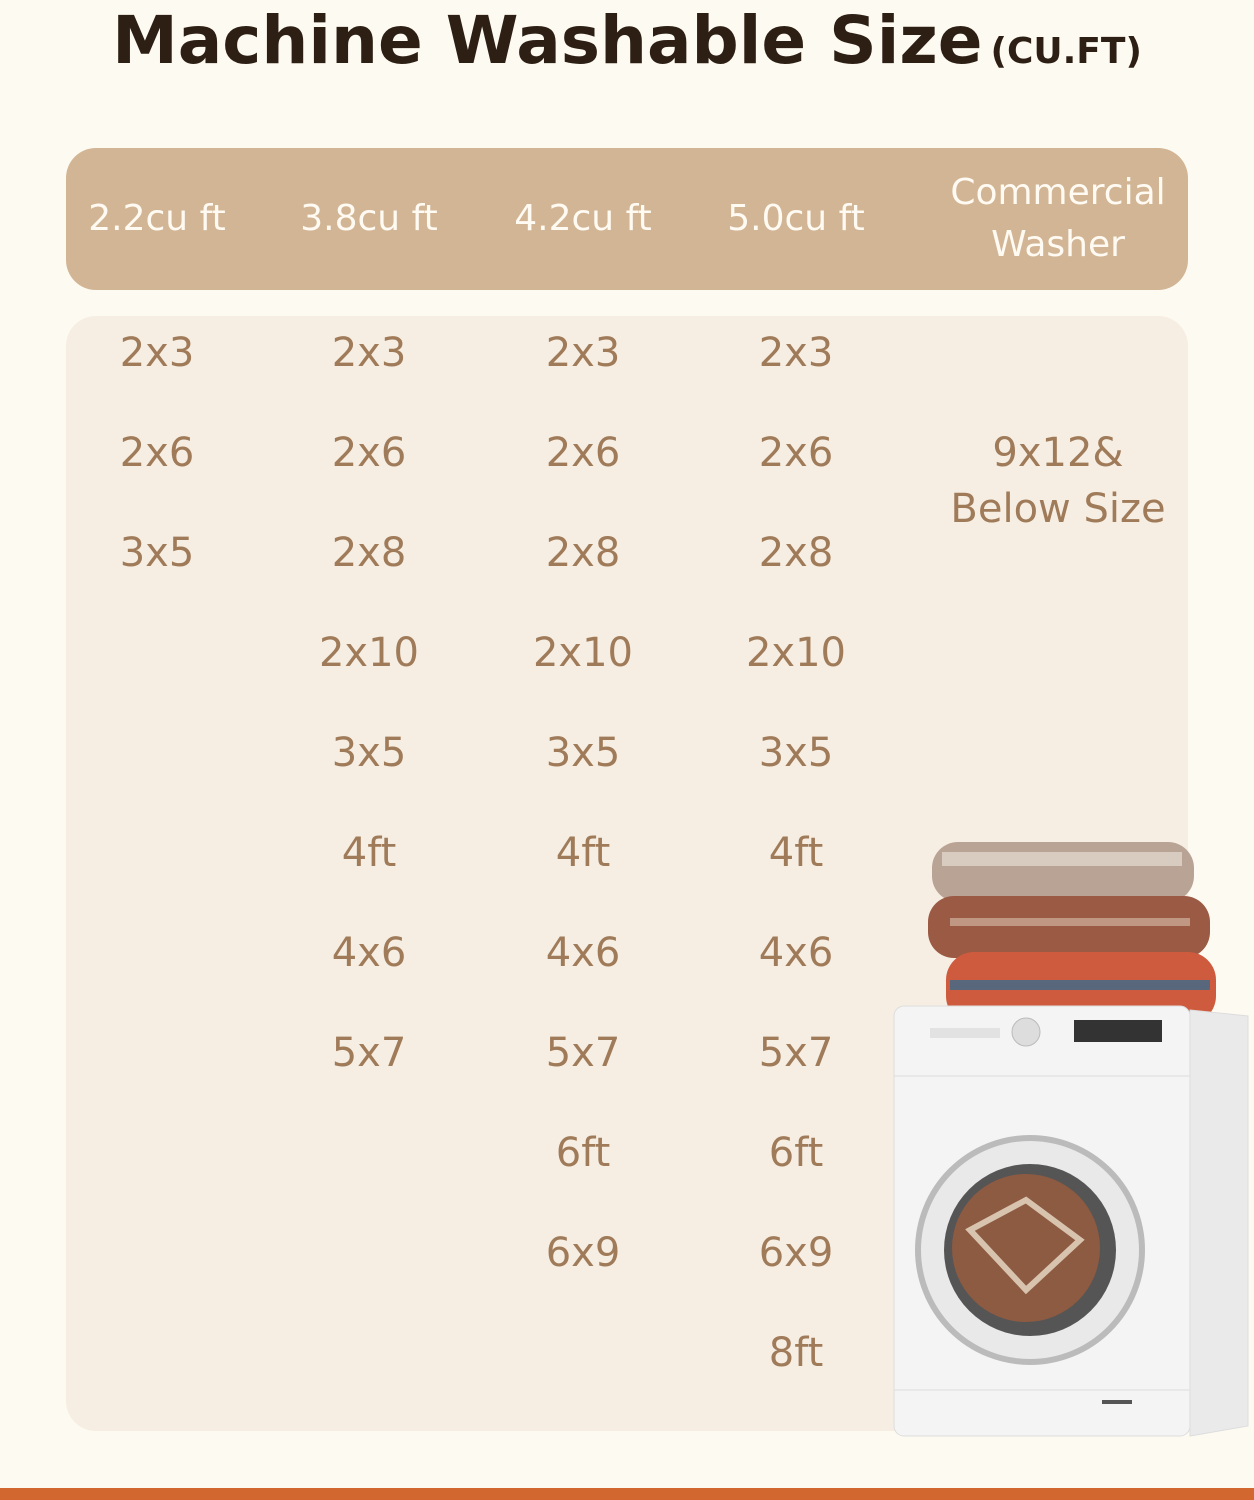 This screenshot has width=1254, height=1500. Describe the element at coordinates (1058, 218) in the screenshot. I see `column-header: Commercial Washer` at that location.